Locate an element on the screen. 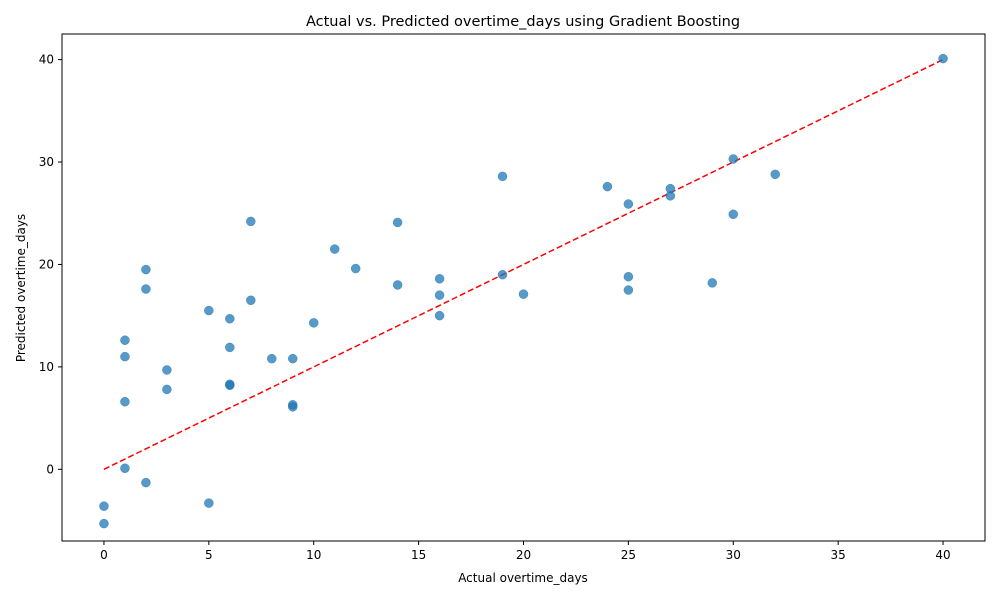 This screenshot has height=600, width=1000. x-tick-label: 35 is located at coordinates (838, 555).